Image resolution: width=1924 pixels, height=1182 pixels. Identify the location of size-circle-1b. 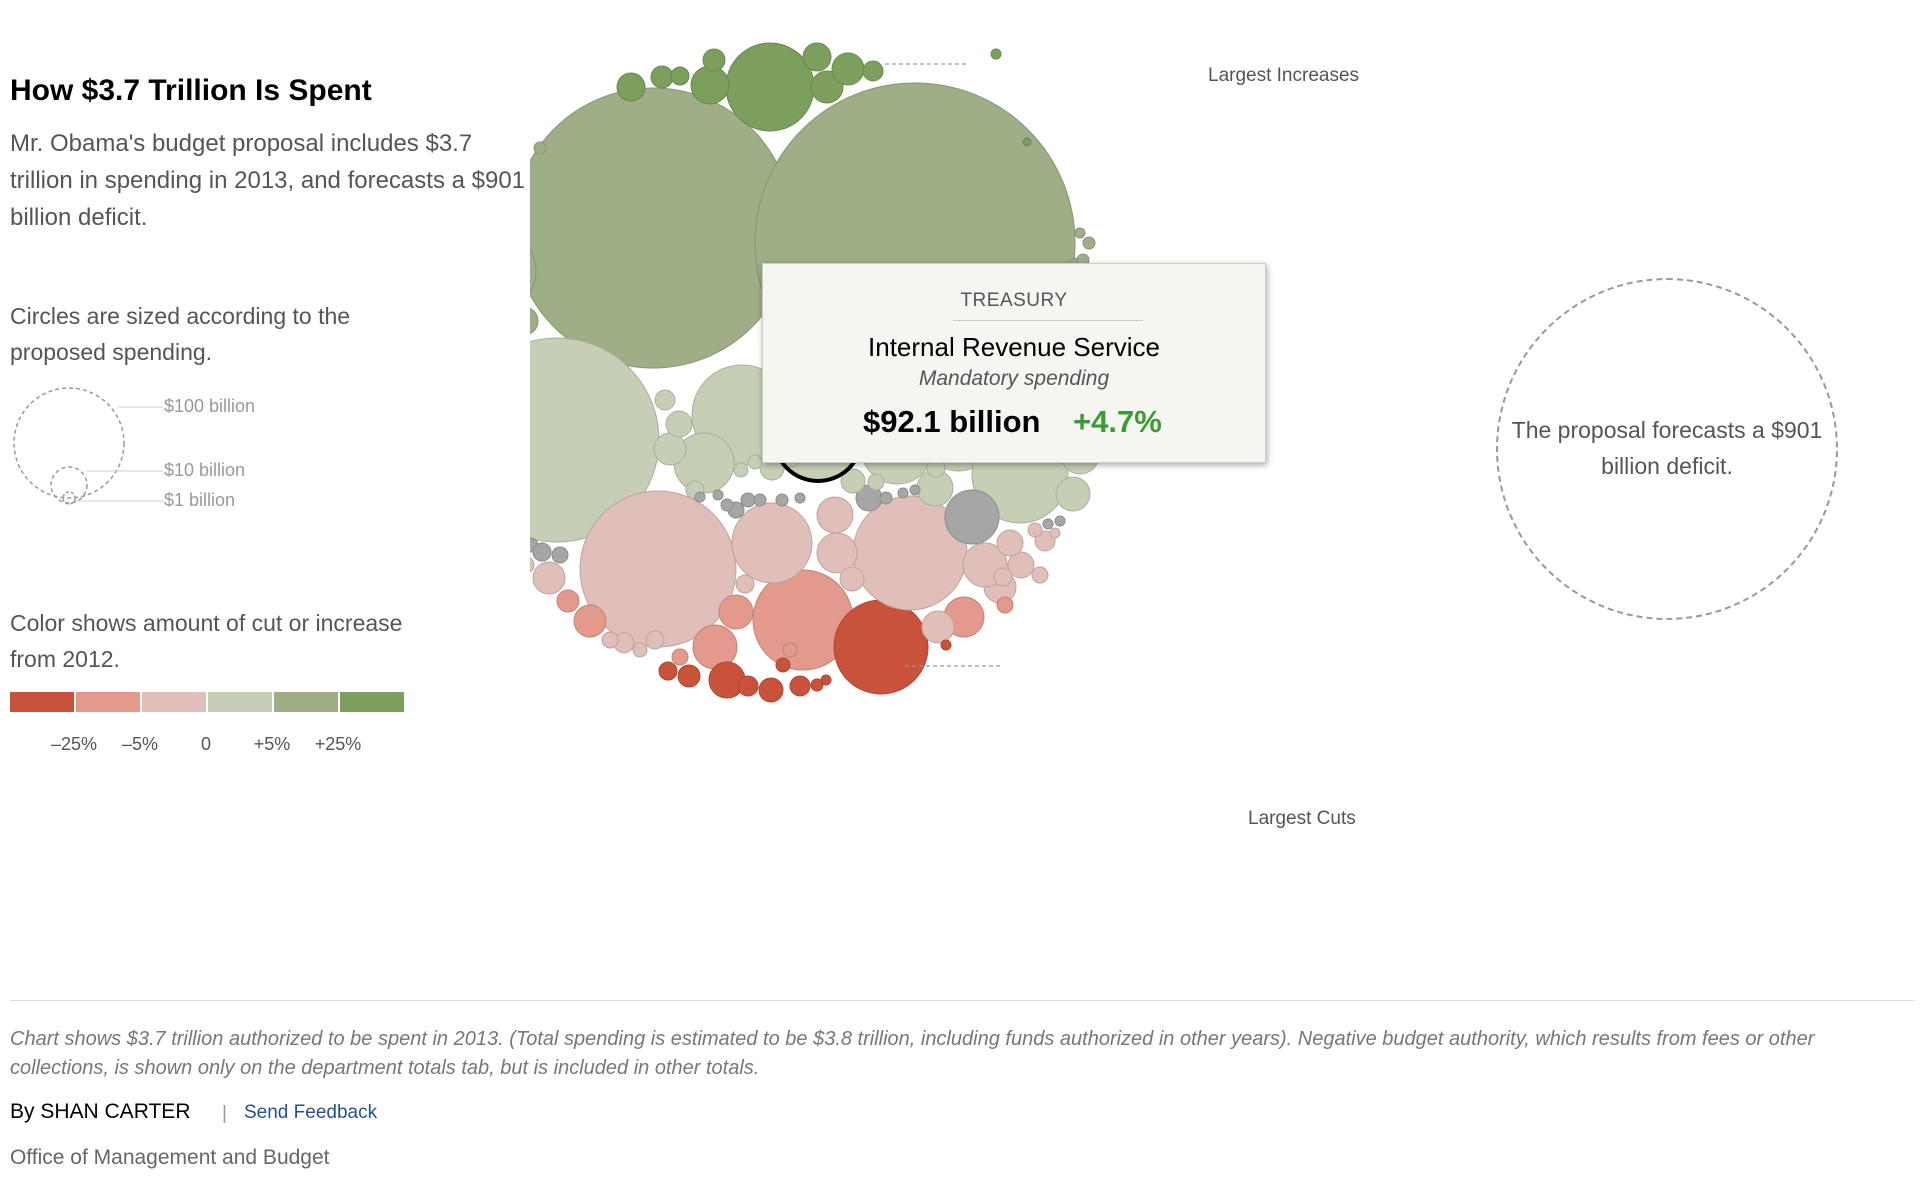
(69, 498).